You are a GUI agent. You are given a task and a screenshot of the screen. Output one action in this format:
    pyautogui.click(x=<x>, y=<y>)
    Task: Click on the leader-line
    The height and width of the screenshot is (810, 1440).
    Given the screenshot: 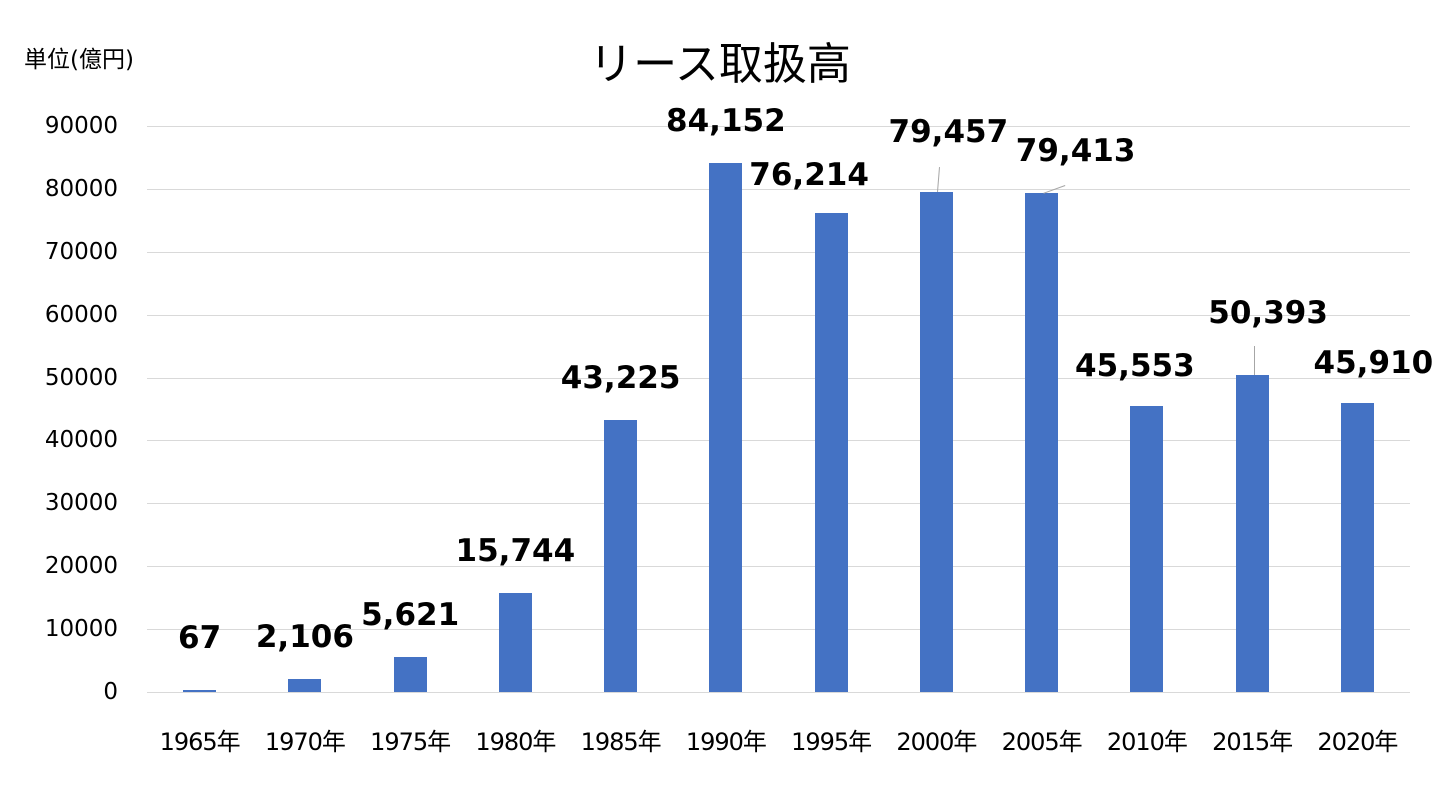 What is the action you would take?
    pyautogui.click(x=1254, y=360)
    